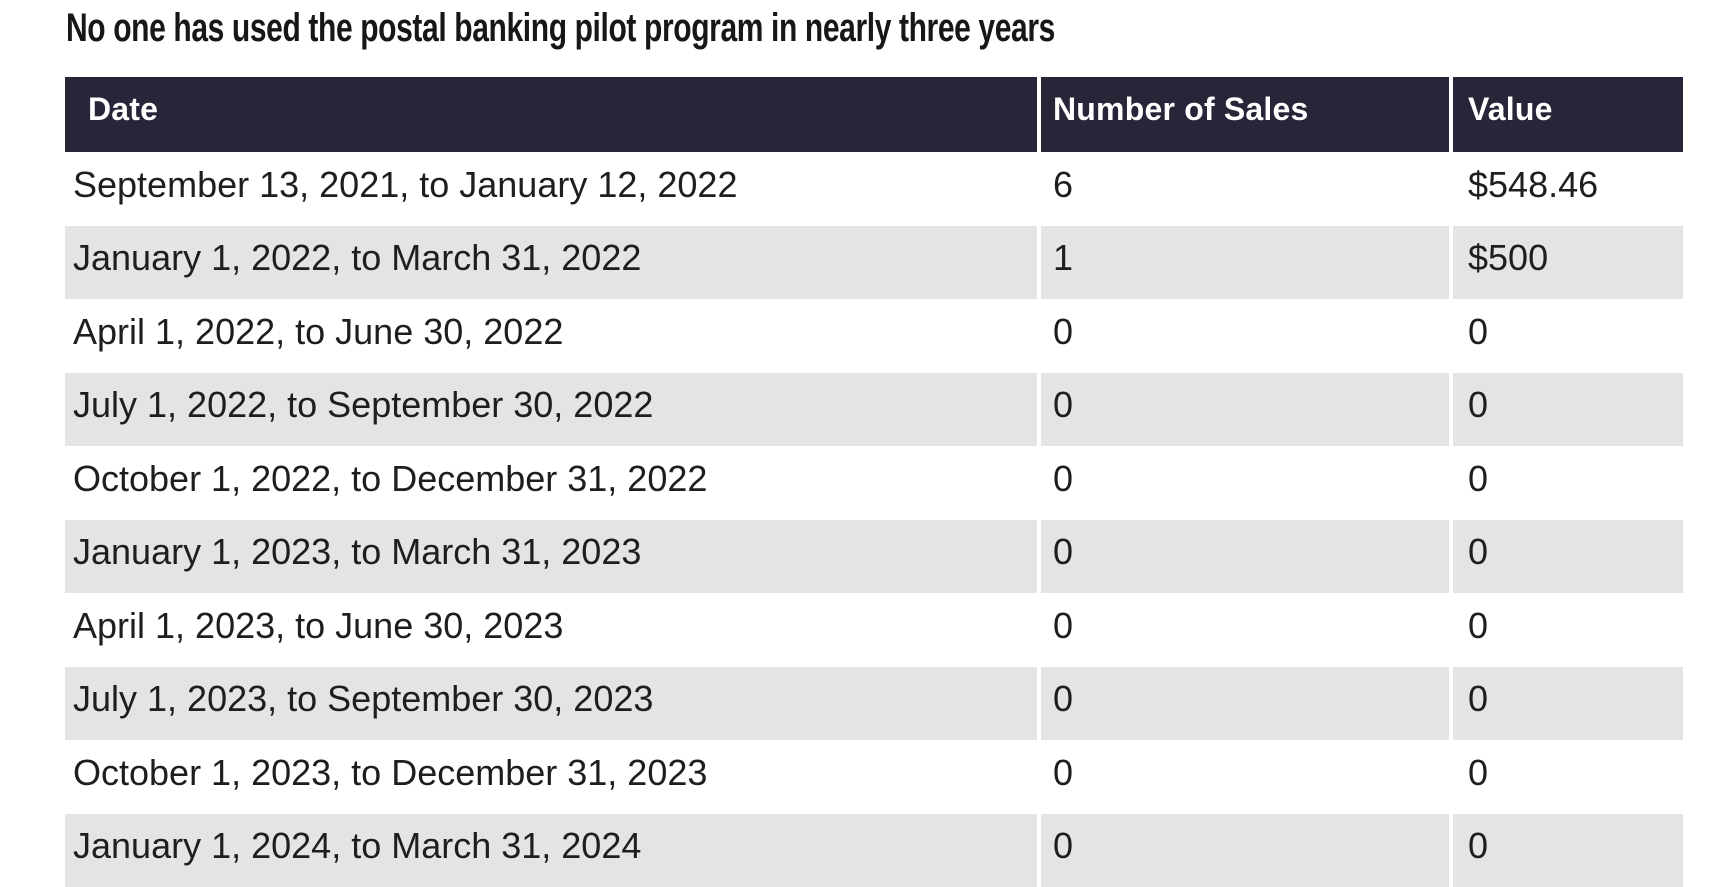  What do you see at coordinates (551, 189) in the screenshot?
I see `cell-date: September 13, 2021, to January 12, 2022` at bounding box center [551, 189].